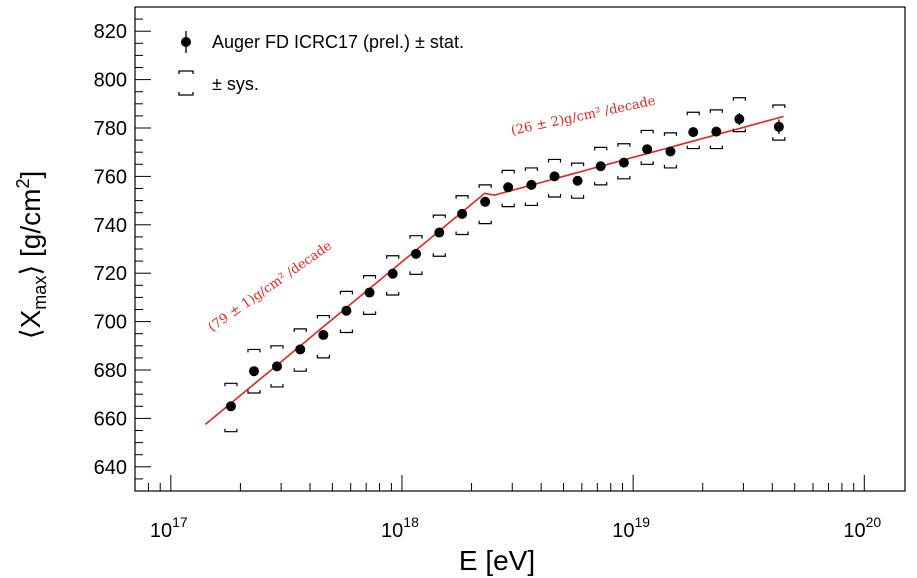  Describe the element at coordinates (110, 177) in the screenshot. I see `y-tick-label: 760` at that location.